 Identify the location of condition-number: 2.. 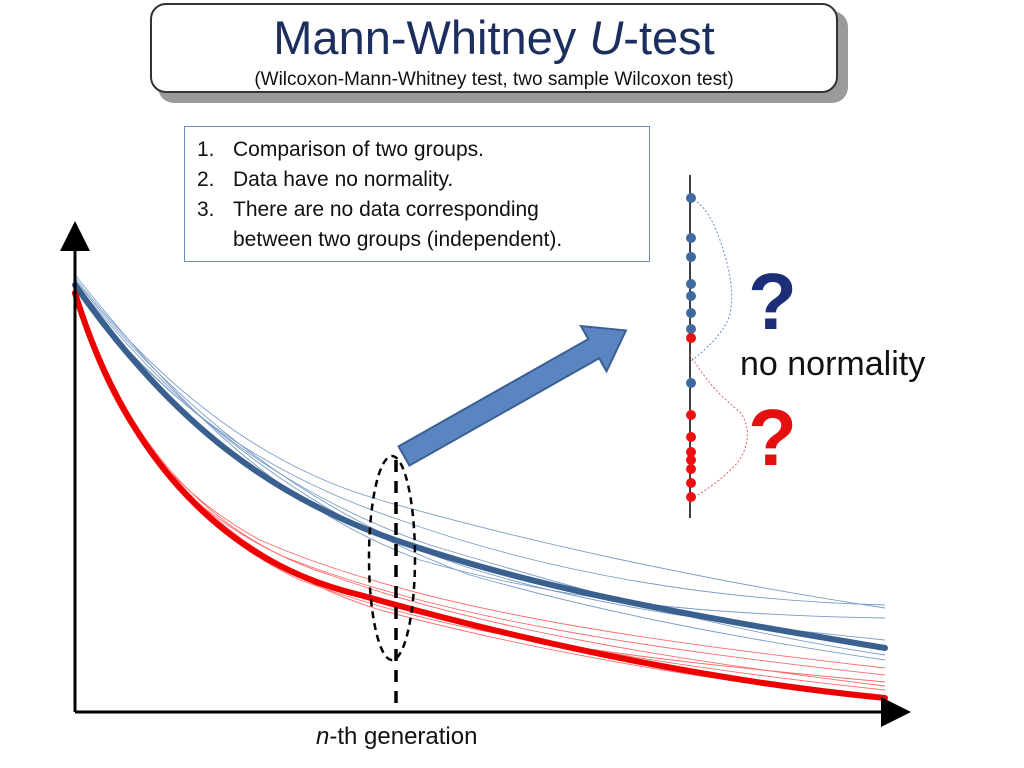
(206, 179).